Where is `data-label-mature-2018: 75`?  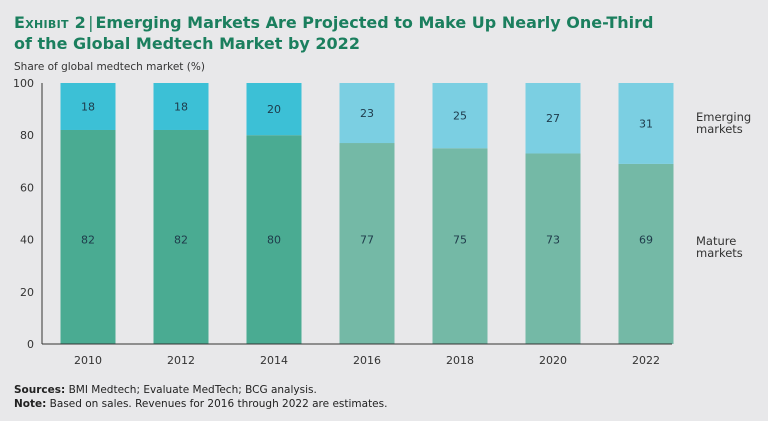 data-label-mature-2018: 75 is located at coordinates (460, 240).